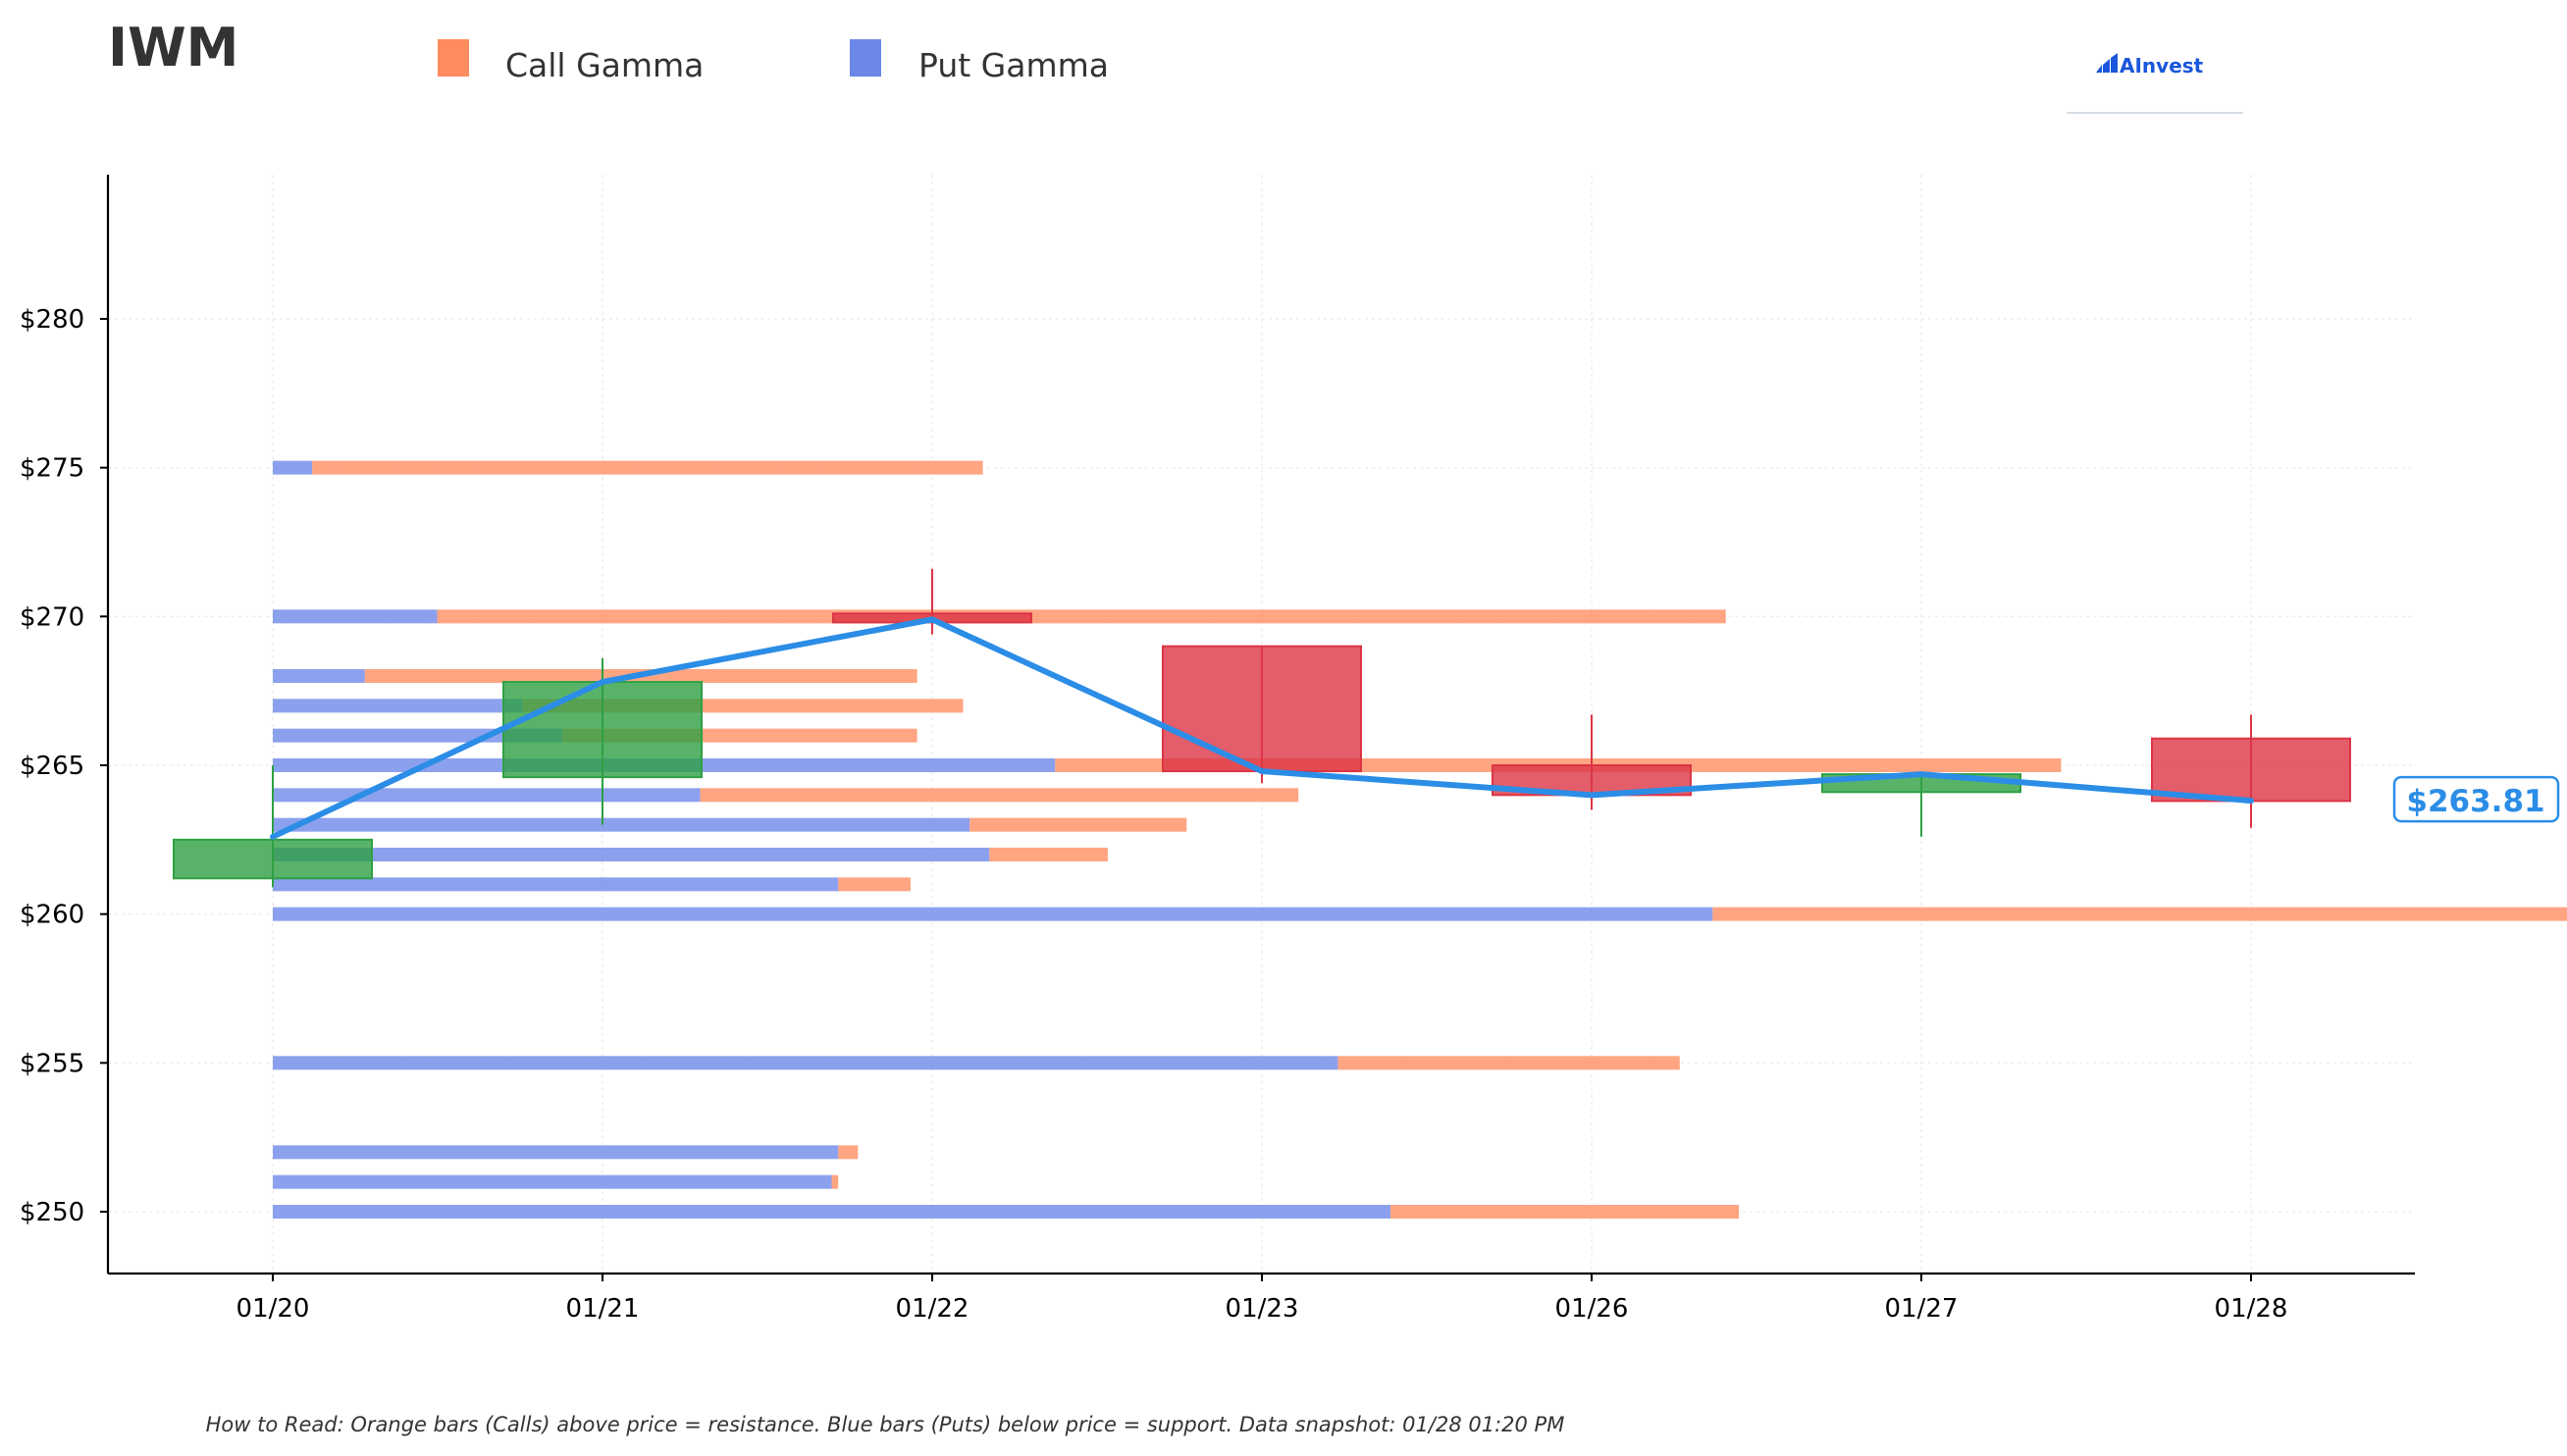  I want to click on y-tick-label: $270, so click(52, 617).